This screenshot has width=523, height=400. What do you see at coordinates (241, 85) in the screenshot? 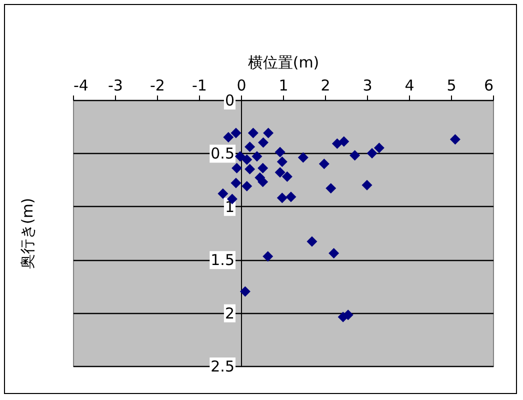
I see `x-tick-label: 0` at bounding box center [241, 85].